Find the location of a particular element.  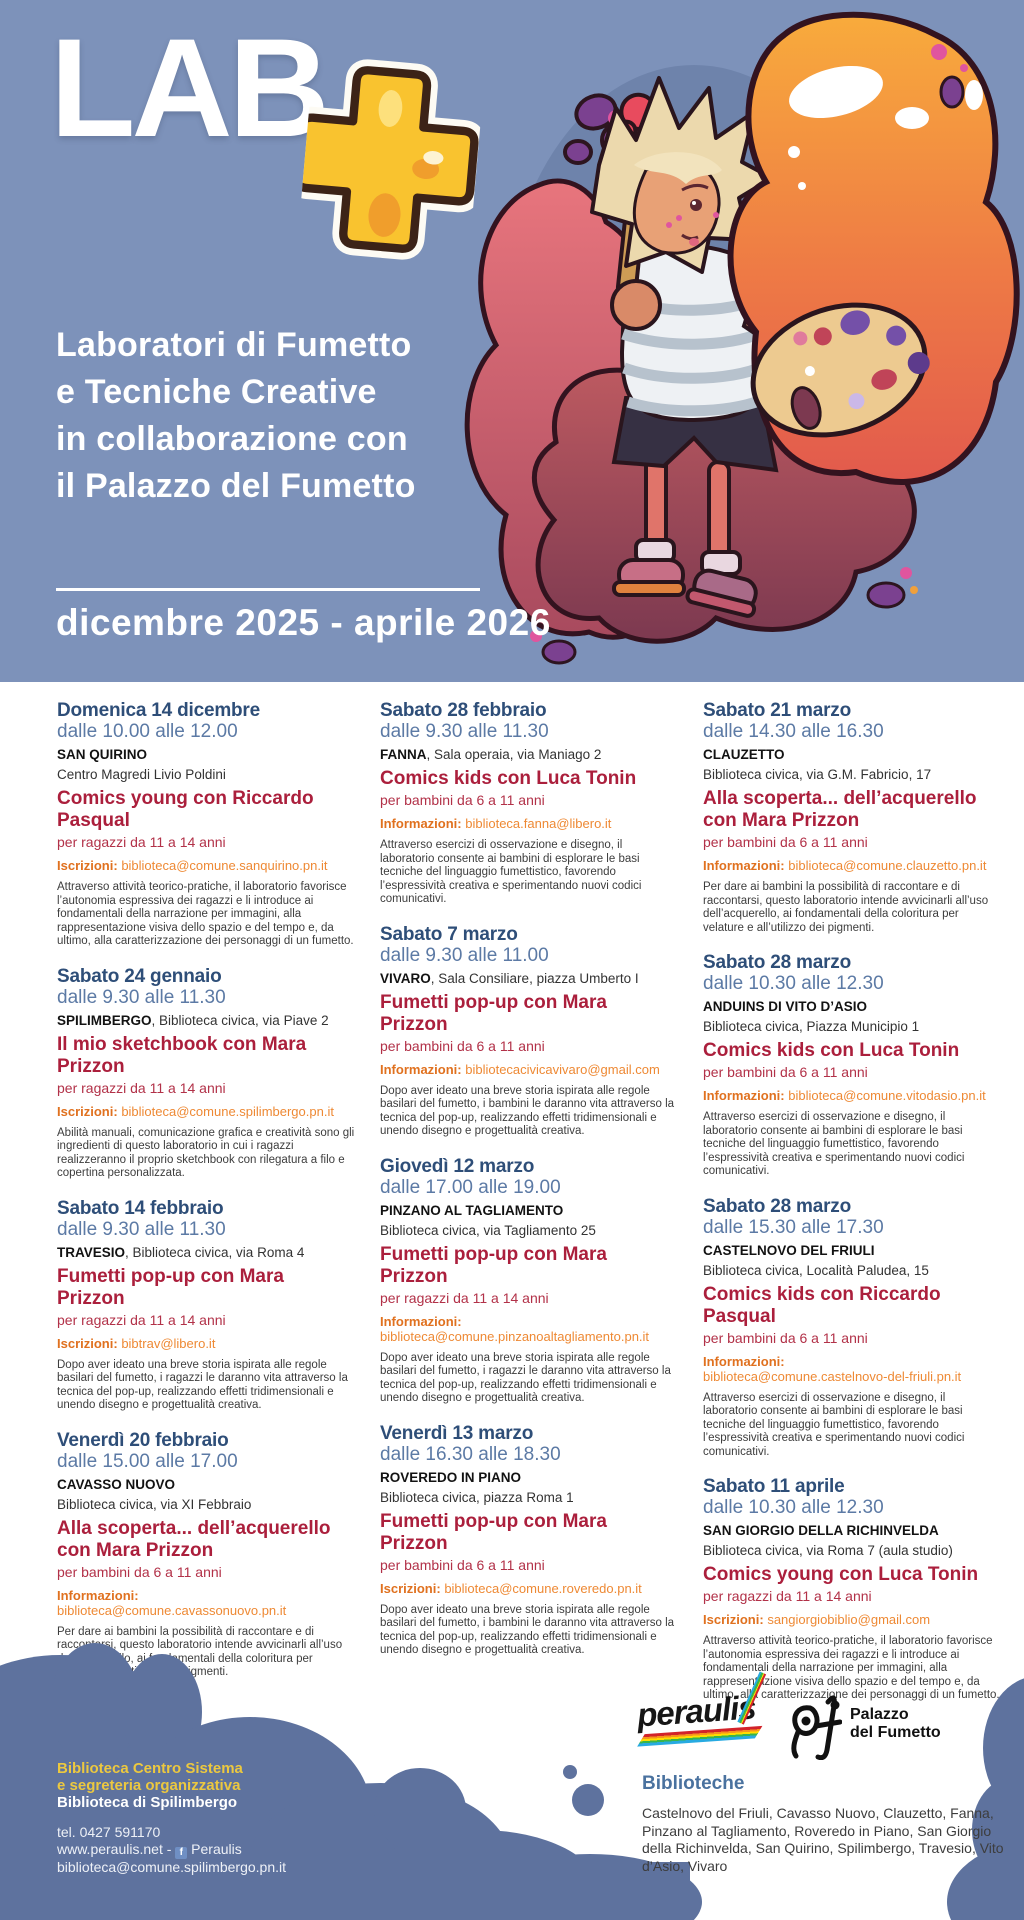

event-time: dalle 17.00 alle 19.00 is located at coordinates (470, 1187).